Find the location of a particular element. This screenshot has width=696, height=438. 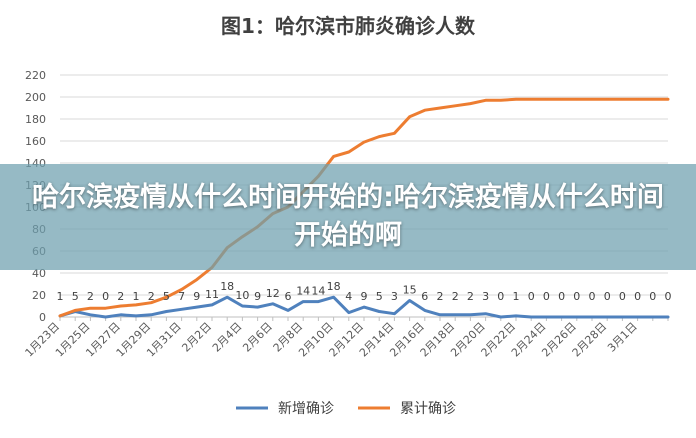

headline-text: 哈尔滨疫情从什么时间开始的:哈尔滨疫情从什么时间开始的啊 is located at coordinates (348, 216).